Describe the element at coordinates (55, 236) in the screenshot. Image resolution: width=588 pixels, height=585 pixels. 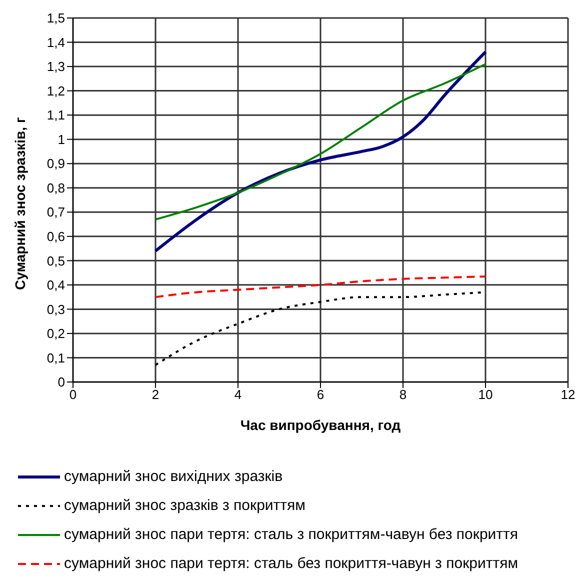
I see `y-tick-label: 0,6` at that location.